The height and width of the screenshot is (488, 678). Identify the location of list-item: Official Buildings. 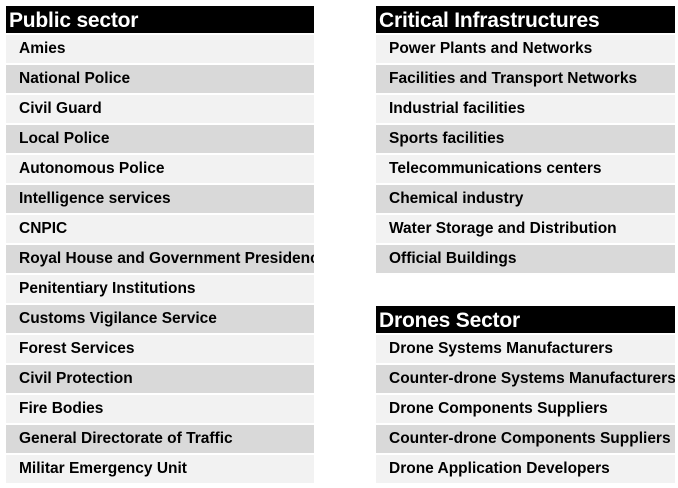
(525, 258).